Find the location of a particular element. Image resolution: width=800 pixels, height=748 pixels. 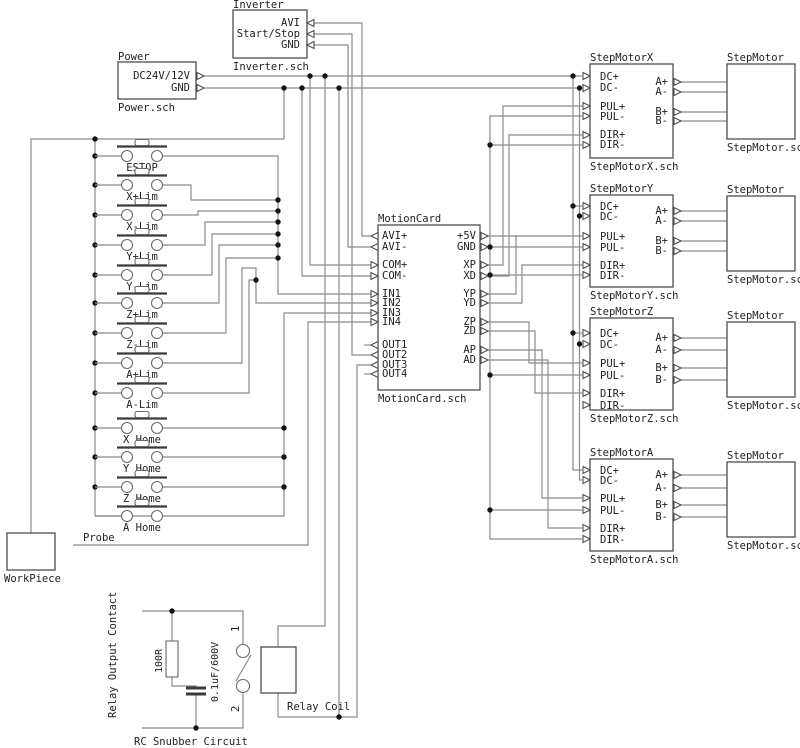

switch-x-minus-lim: X-Lim is located at coordinates (131, 215).